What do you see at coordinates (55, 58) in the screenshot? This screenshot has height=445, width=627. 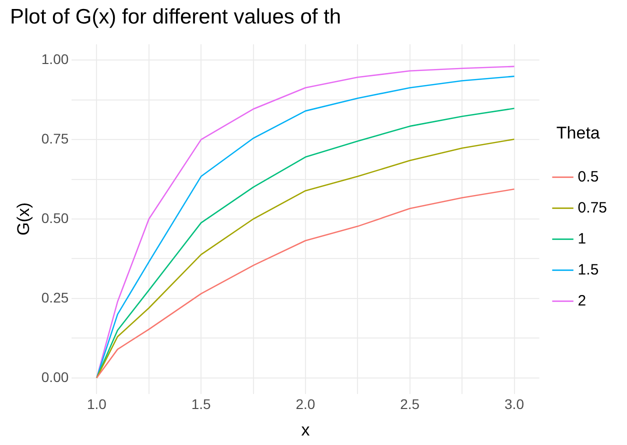 I see `y-tick-label: 1.00` at bounding box center [55, 58].